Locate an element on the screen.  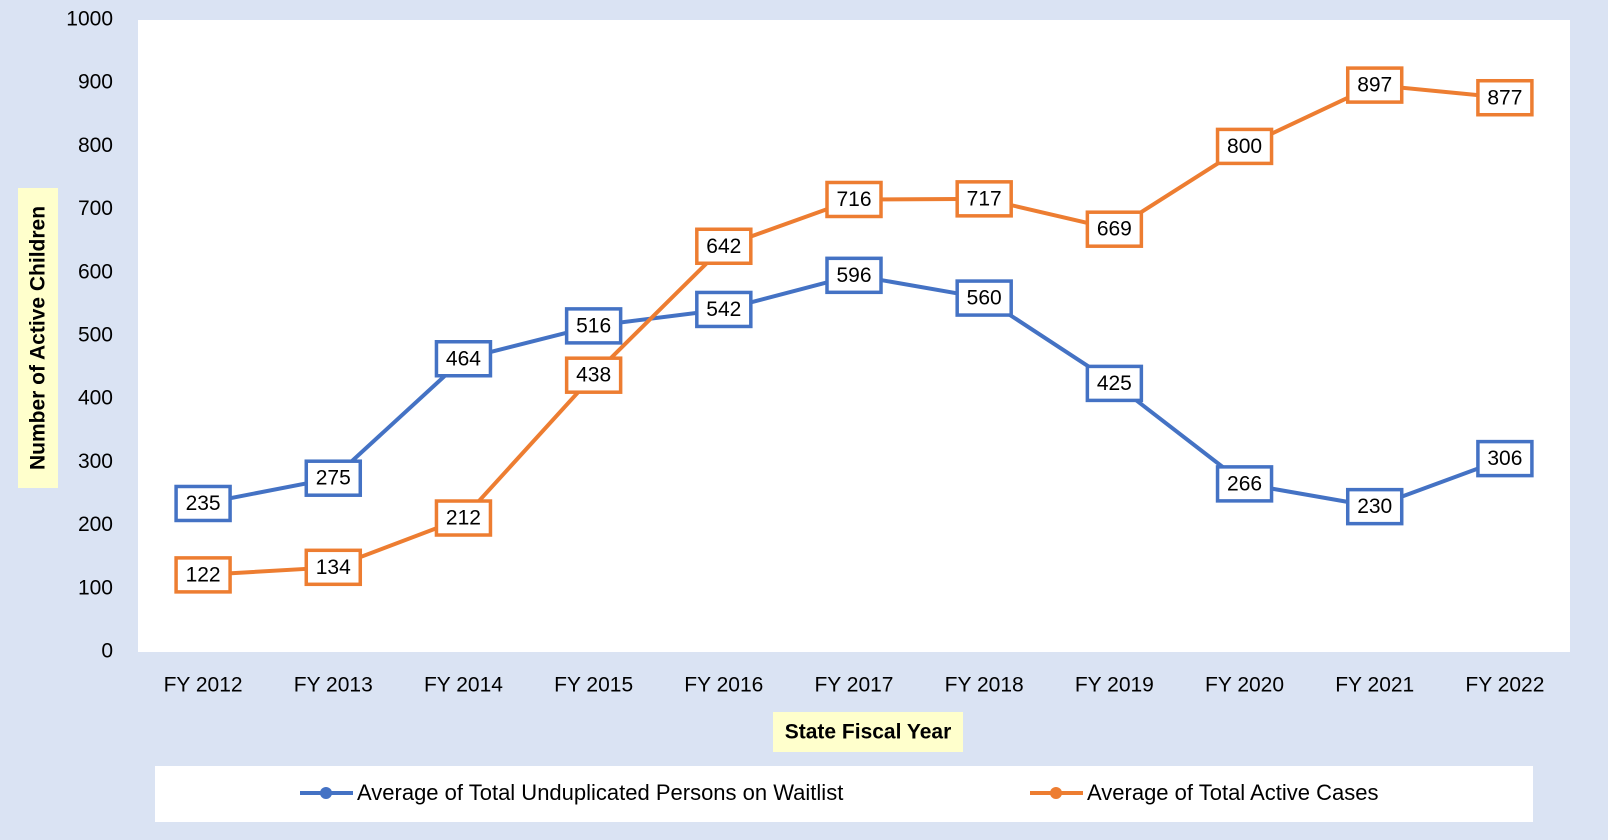
data-label: 306 is located at coordinates (1504, 458).